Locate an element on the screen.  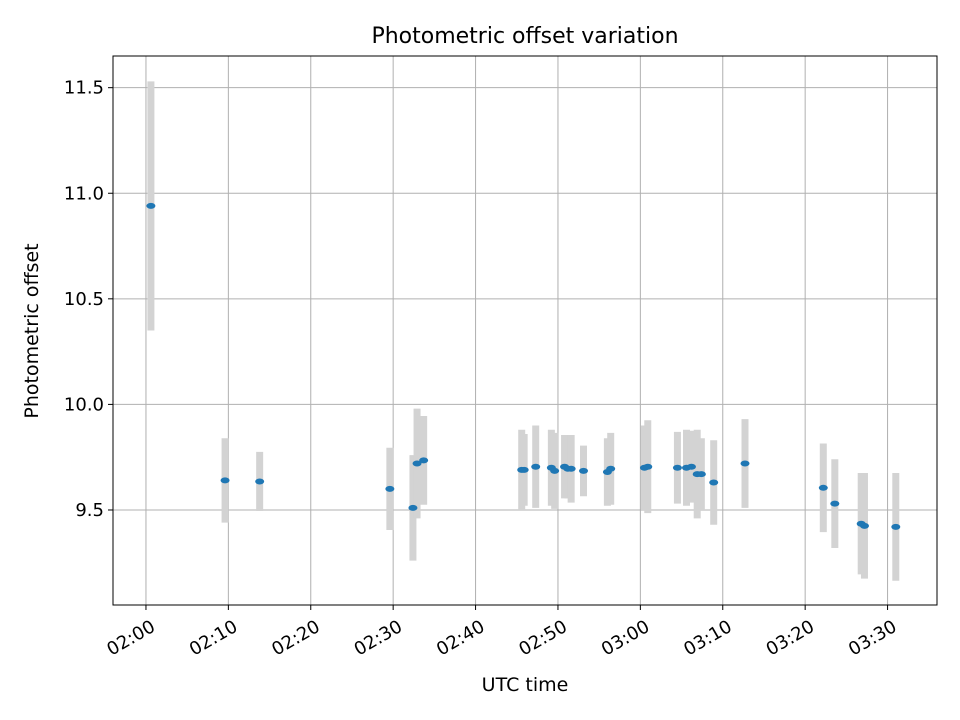
y-axis-label: Photometric offset is located at coordinates (32, 330).